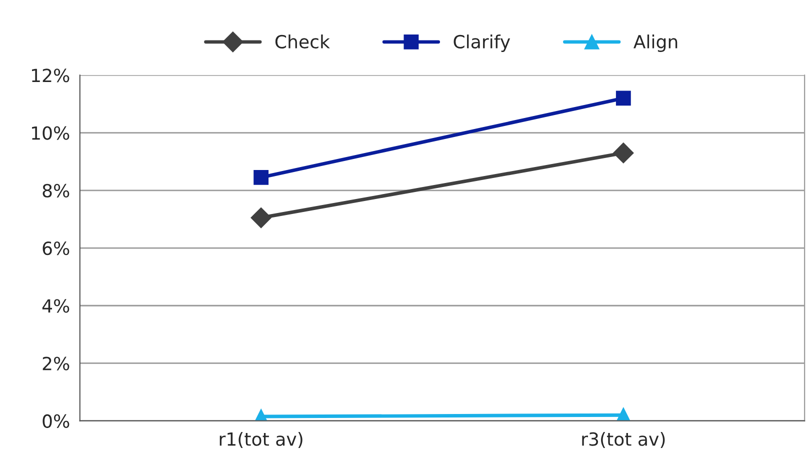 This screenshot has height=464, width=807. Describe the element at coordinates (56, 248) in the screenshot. I see `y-tick-label: 6%` at that location.